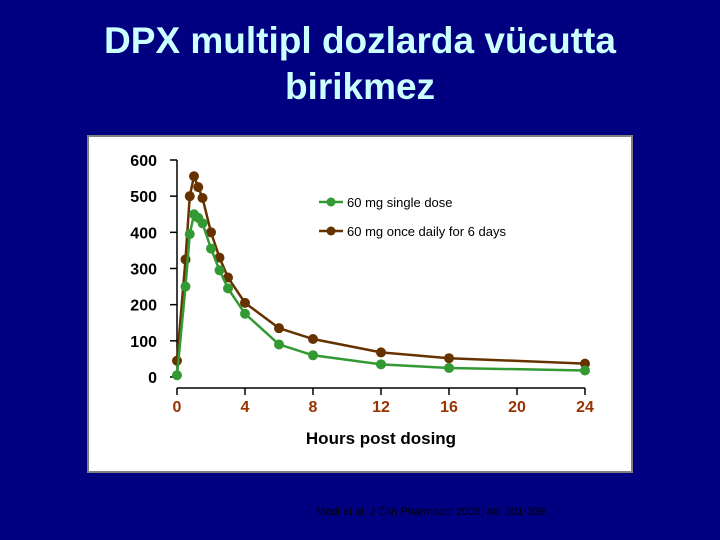  What do you see at coordinates (585, 407) in the screenshot?
I see `x-tick-label: 24` at bounding box center [585, 407].